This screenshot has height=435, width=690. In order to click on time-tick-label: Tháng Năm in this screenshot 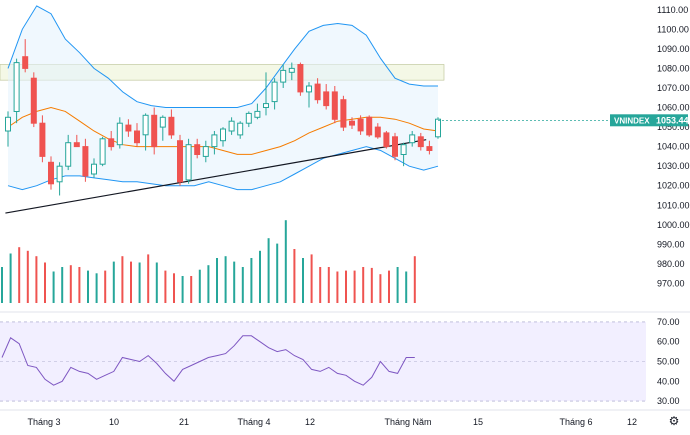, I will do `click(407, 422)`.